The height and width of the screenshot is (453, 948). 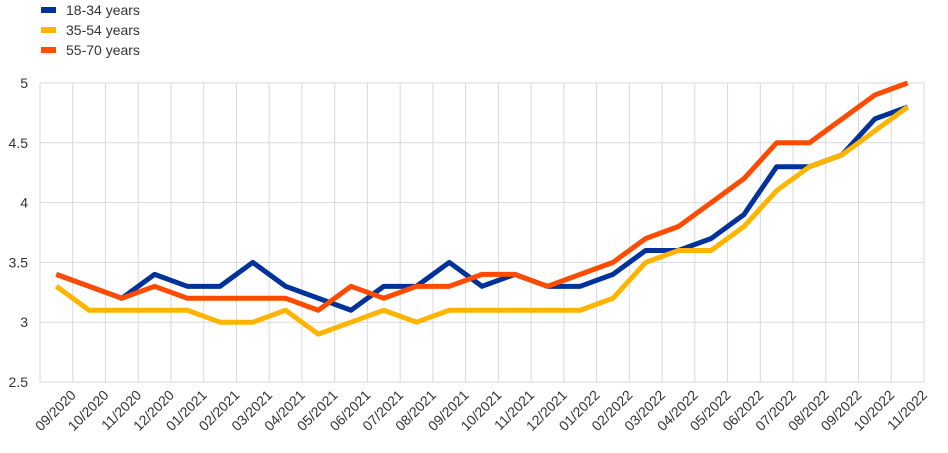 I want to click on legend: 18-34 years 35-54 years 55-70 years, so click(x=90, y=30).